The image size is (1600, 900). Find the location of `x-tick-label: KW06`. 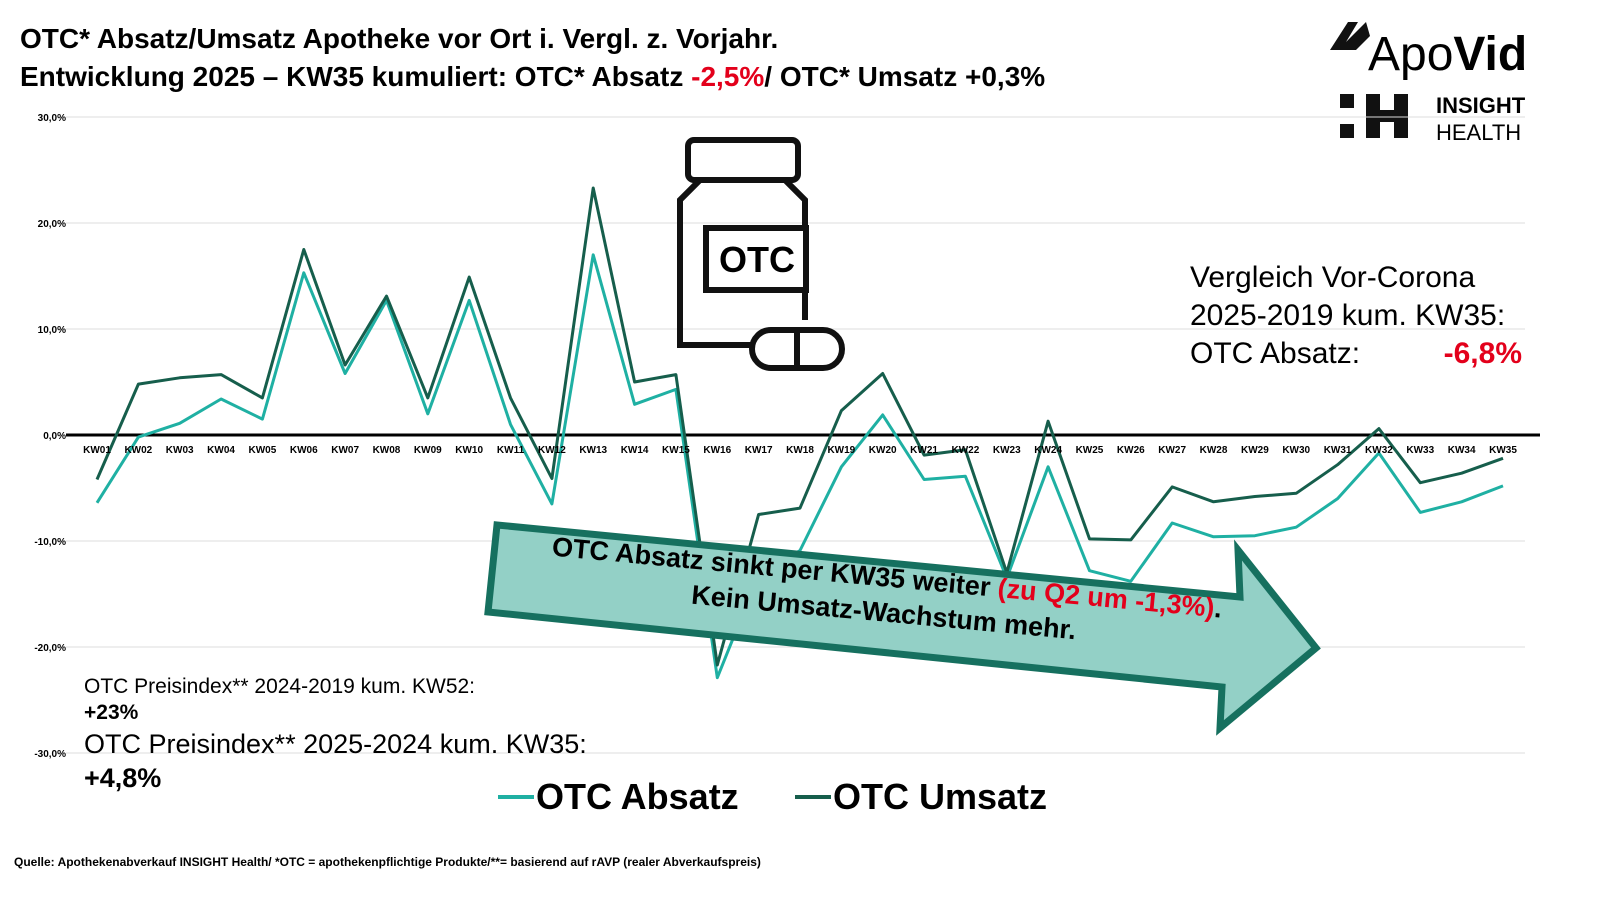

x-tick-label: KW06 is located at coordinates (304, 450).